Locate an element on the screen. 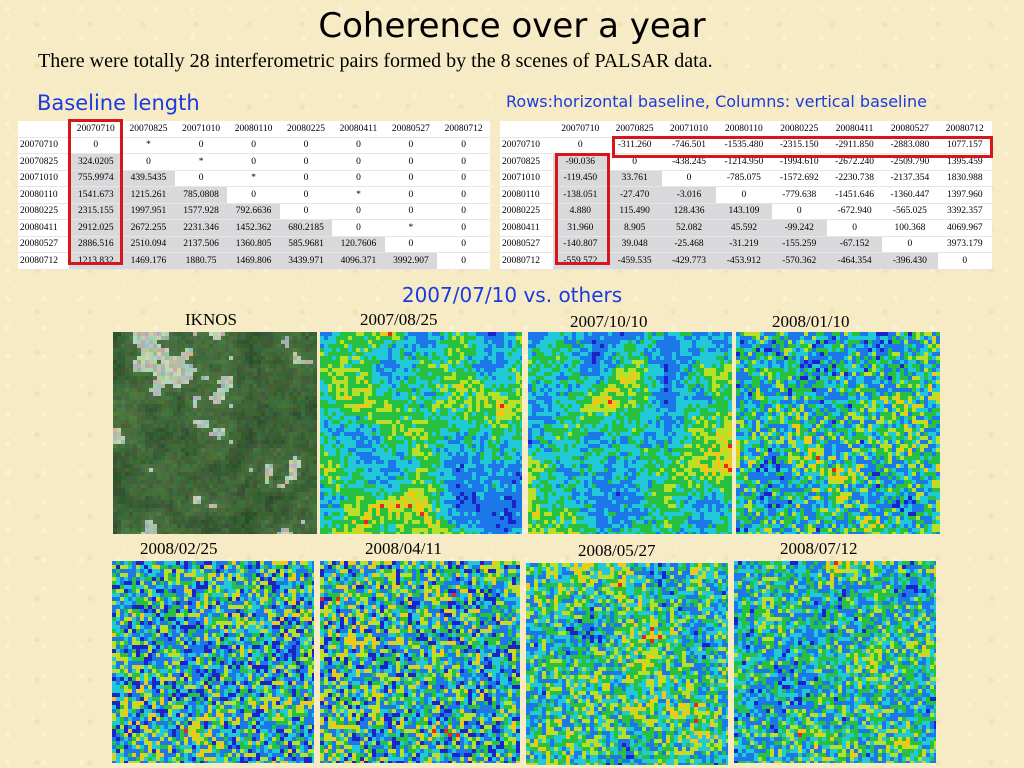 The width and height of the screenshot is (1024, 768). table-cell: 1360.805 is located at coordinates (253, 244).